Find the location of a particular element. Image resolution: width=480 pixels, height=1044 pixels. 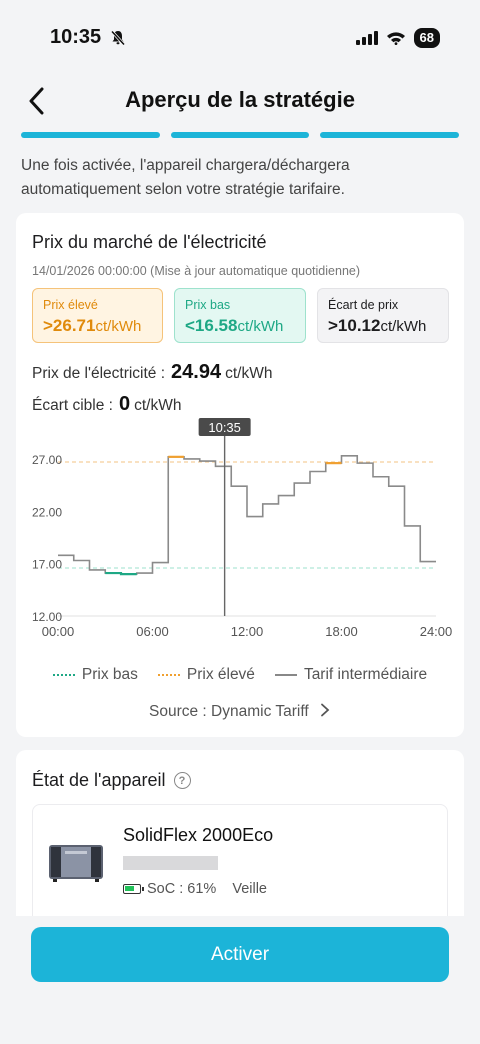

nav-bar: Aperçu de la stratégie is located at coordinates (240, 101).